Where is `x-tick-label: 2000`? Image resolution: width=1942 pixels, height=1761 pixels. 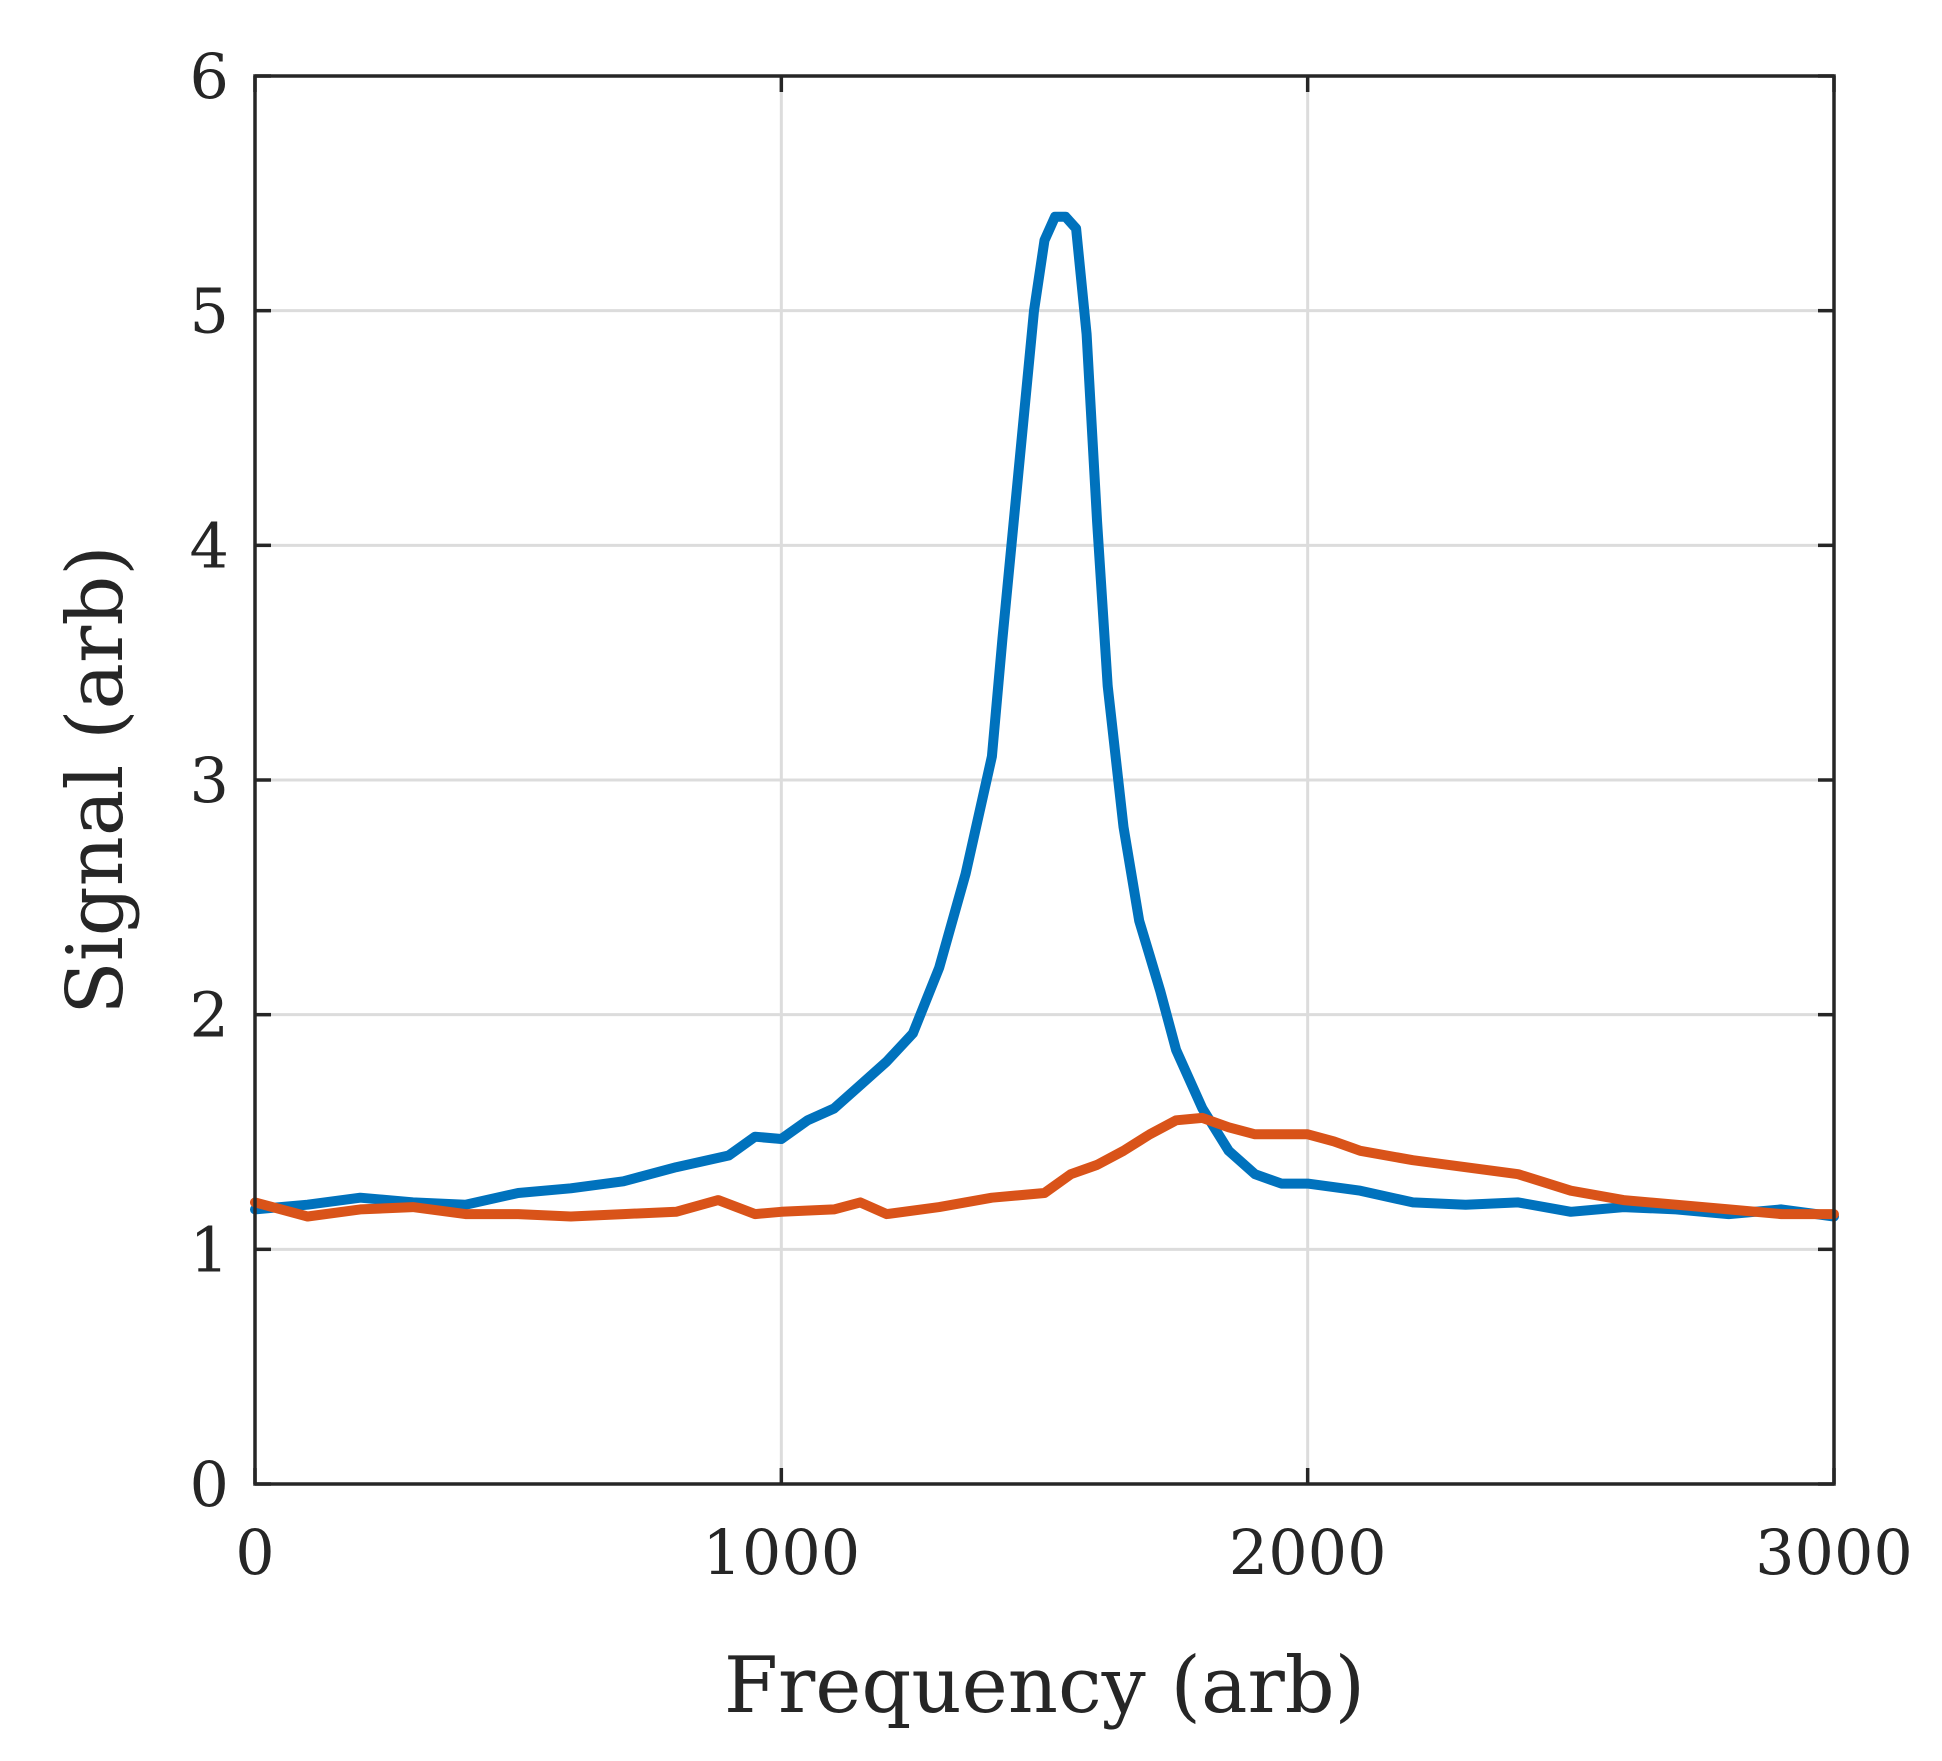
x-tick-label: 2000 is located at coordinates (1308, 1552).